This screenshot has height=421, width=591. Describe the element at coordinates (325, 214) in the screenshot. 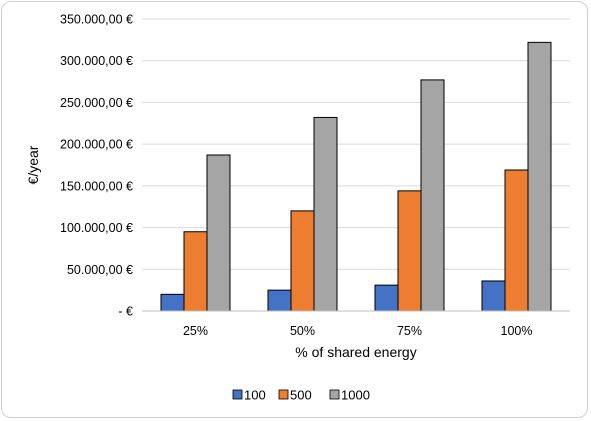

I see `bar-1000-50pct` at that location.